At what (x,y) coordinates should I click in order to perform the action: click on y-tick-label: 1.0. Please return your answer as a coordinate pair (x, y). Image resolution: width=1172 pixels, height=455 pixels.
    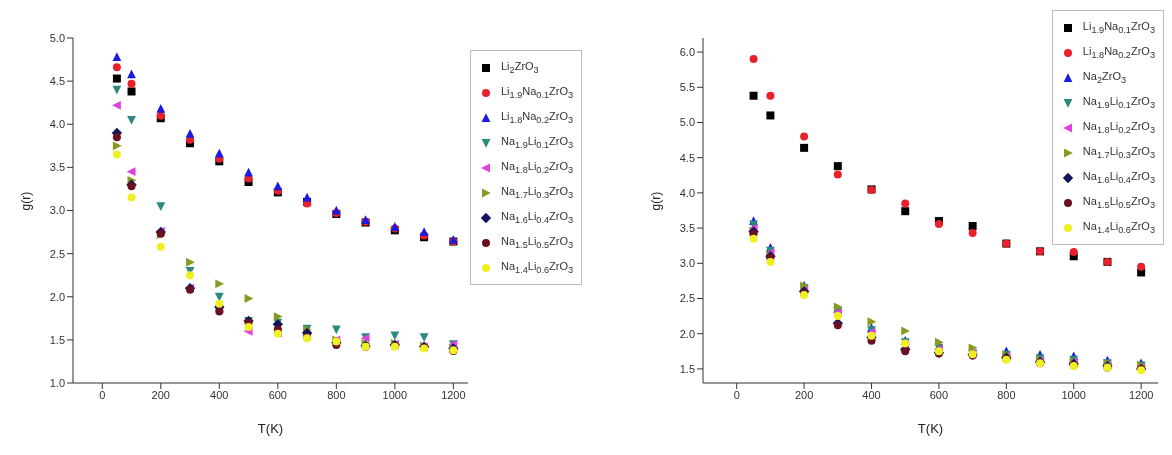
    Looking at the image, I should click on (57, 382).